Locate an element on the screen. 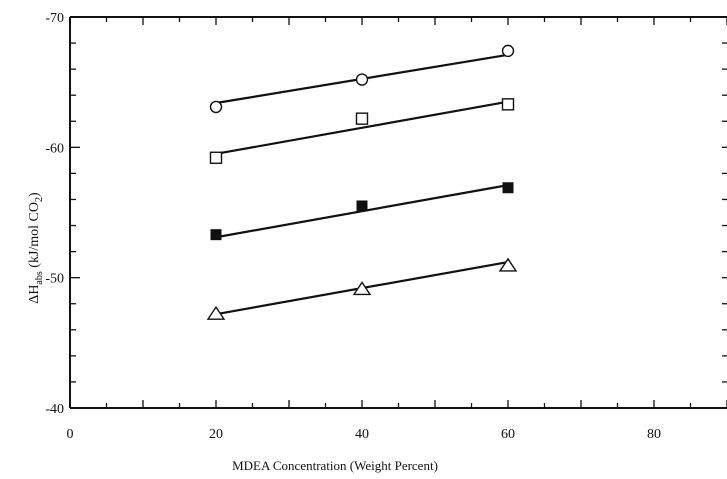 This screenshot has width=727, height=479. y-axis-title-subscript-2: 2 is located at coordinates (39, 199).